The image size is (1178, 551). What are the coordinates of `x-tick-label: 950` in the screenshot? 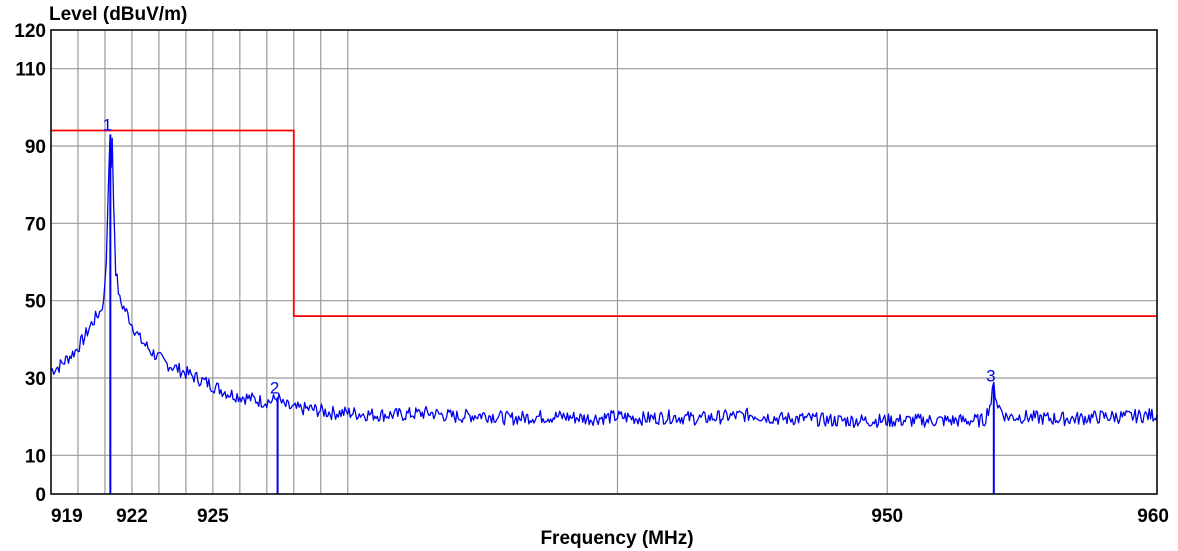 It's located at (887, 516).